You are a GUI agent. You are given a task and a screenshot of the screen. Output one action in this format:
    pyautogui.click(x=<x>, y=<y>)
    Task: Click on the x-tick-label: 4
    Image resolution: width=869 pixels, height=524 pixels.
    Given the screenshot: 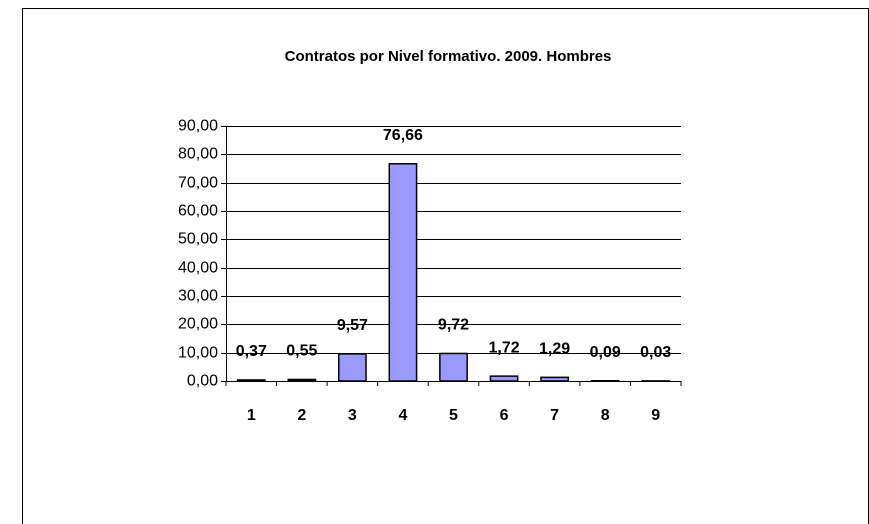 What is the action you would take?
    pyautogui.click(x=402, y=415)
    